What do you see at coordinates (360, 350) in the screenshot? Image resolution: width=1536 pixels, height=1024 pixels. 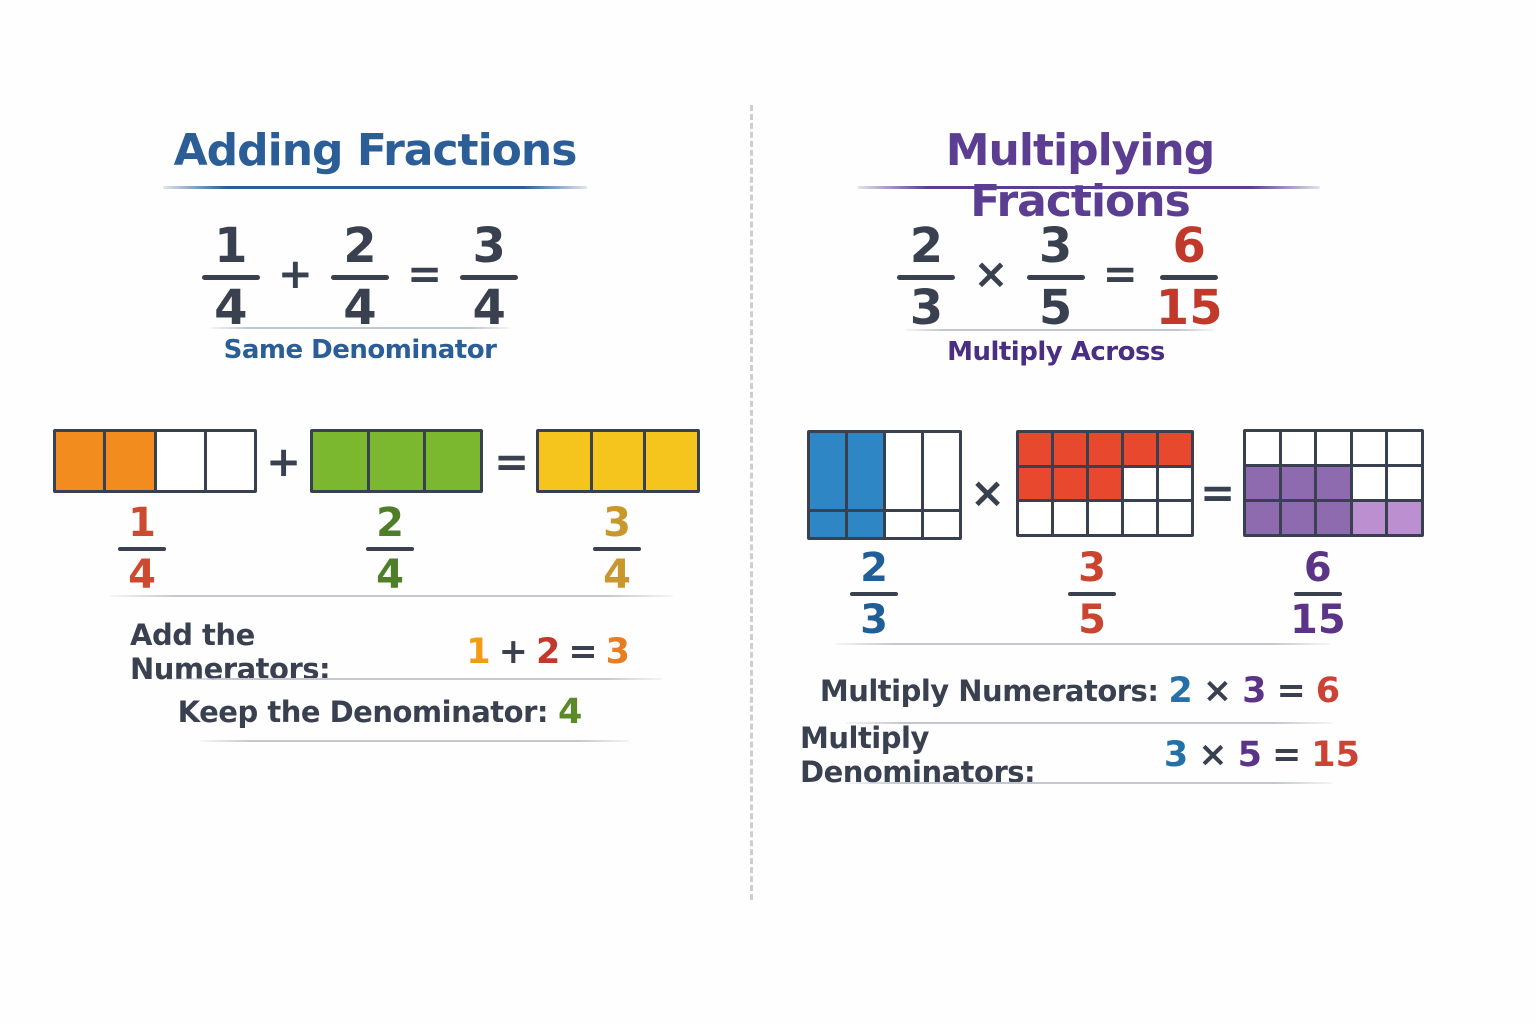 I see `left-subtitle: Same Denominator` at bounding box center [360, 350].